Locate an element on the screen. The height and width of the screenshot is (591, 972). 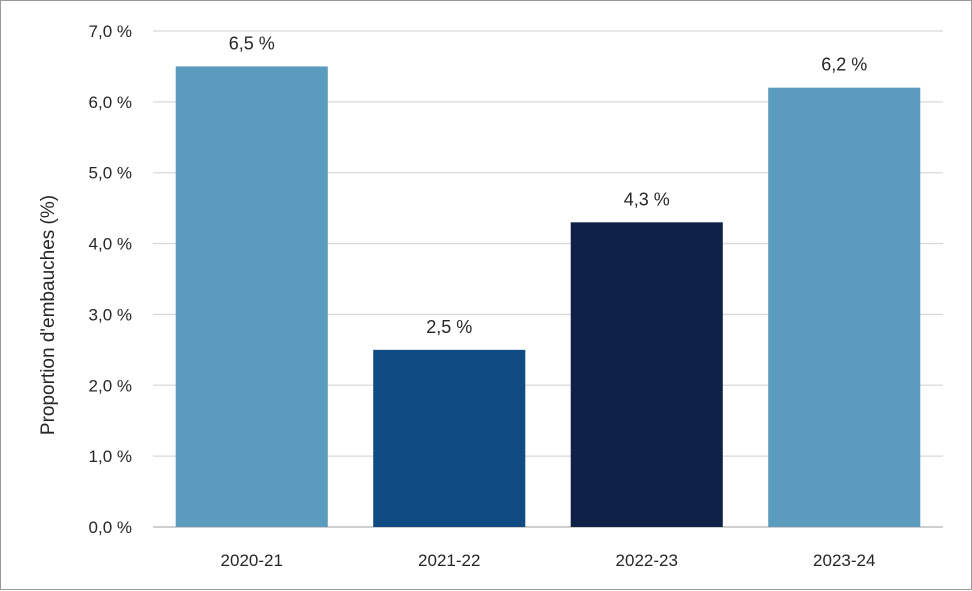
x-tick-label: 2023-24 is located at coordinates (844, 560).